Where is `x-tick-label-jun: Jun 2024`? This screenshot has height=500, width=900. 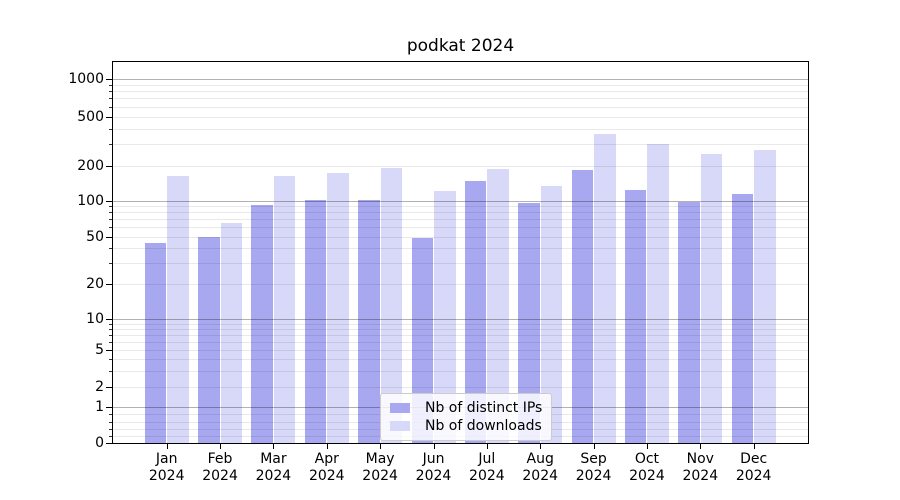 x-tick-label-jun: Jun 2024 is located at coordinates (433, 467).